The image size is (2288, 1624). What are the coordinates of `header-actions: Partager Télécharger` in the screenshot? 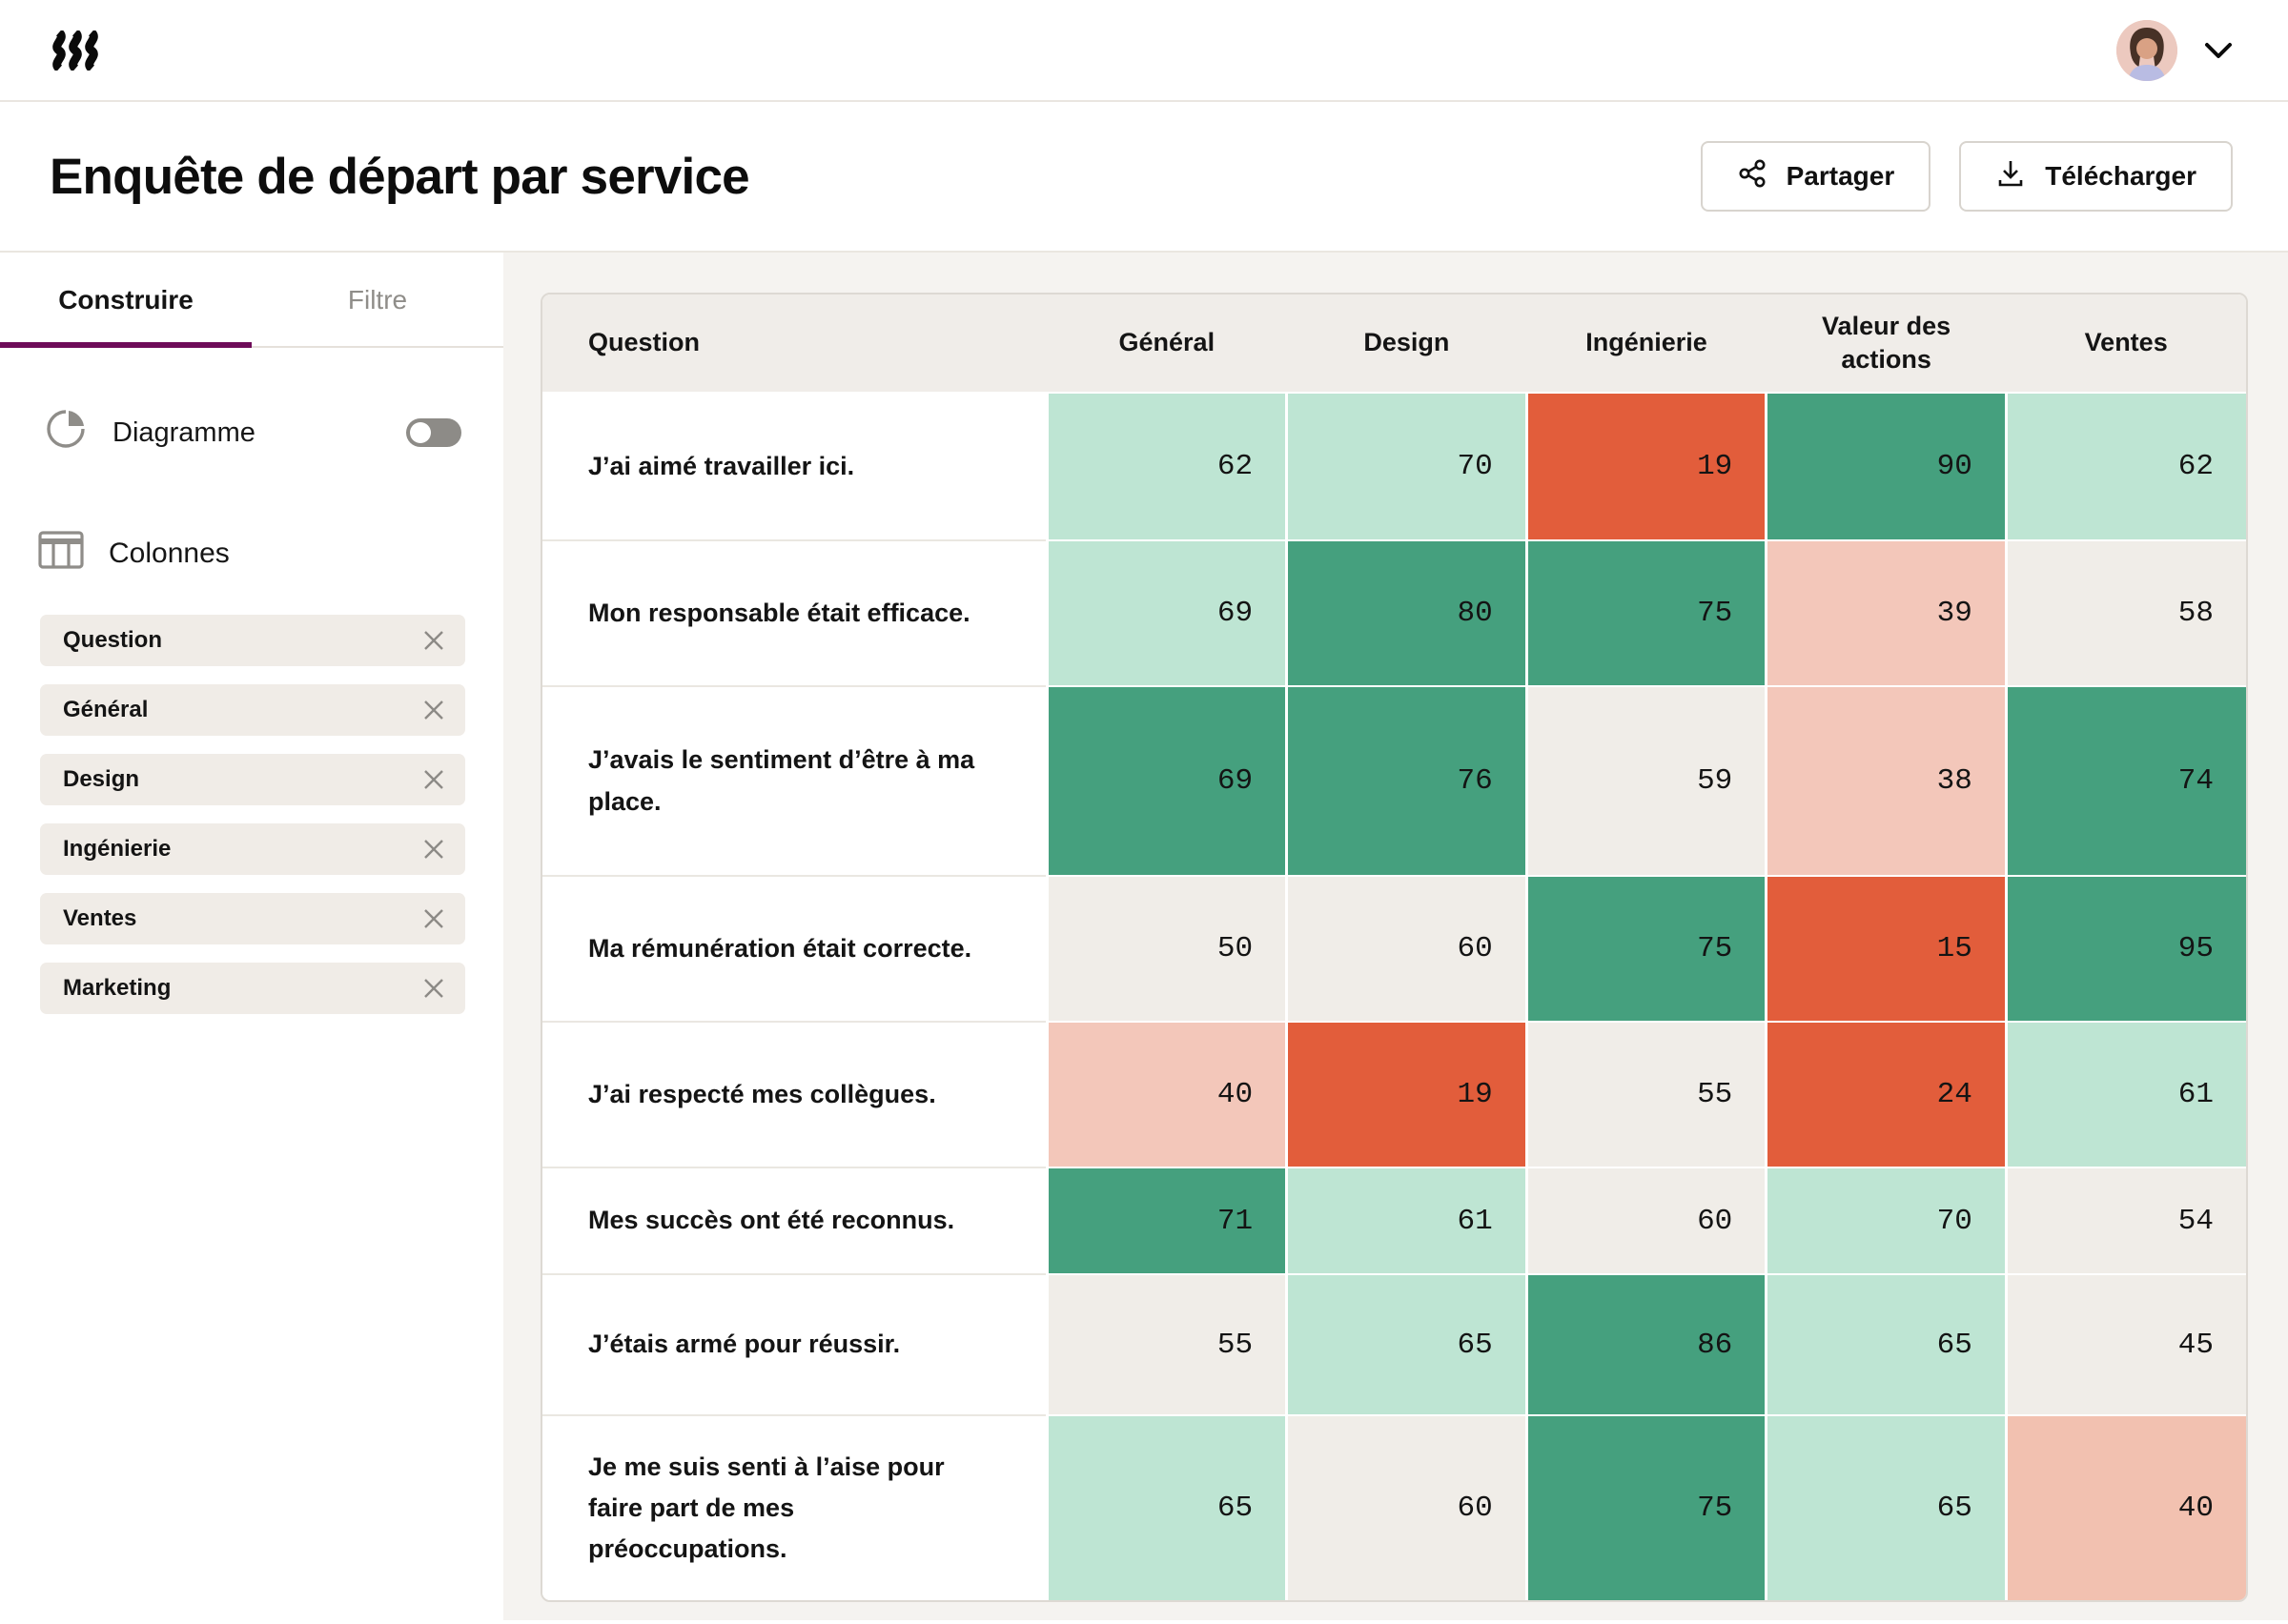 It's located at (1967, 176).